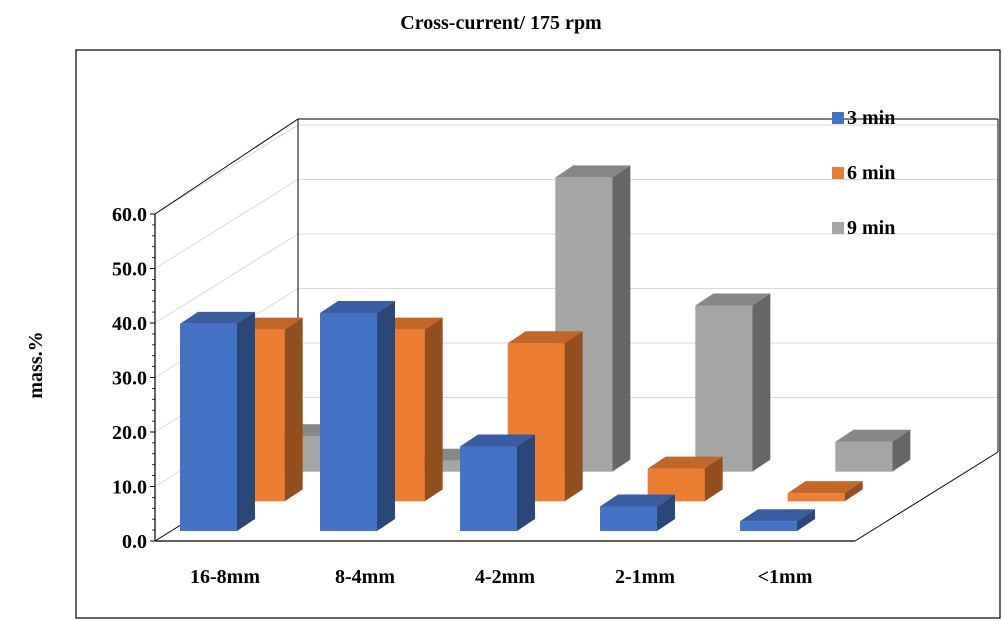 The width and height of the screenshot is (1002, 621). Describe the element at coordinates (505, 577) in the screenshot. I see `x-tick-label: 4-2mm` at that location.